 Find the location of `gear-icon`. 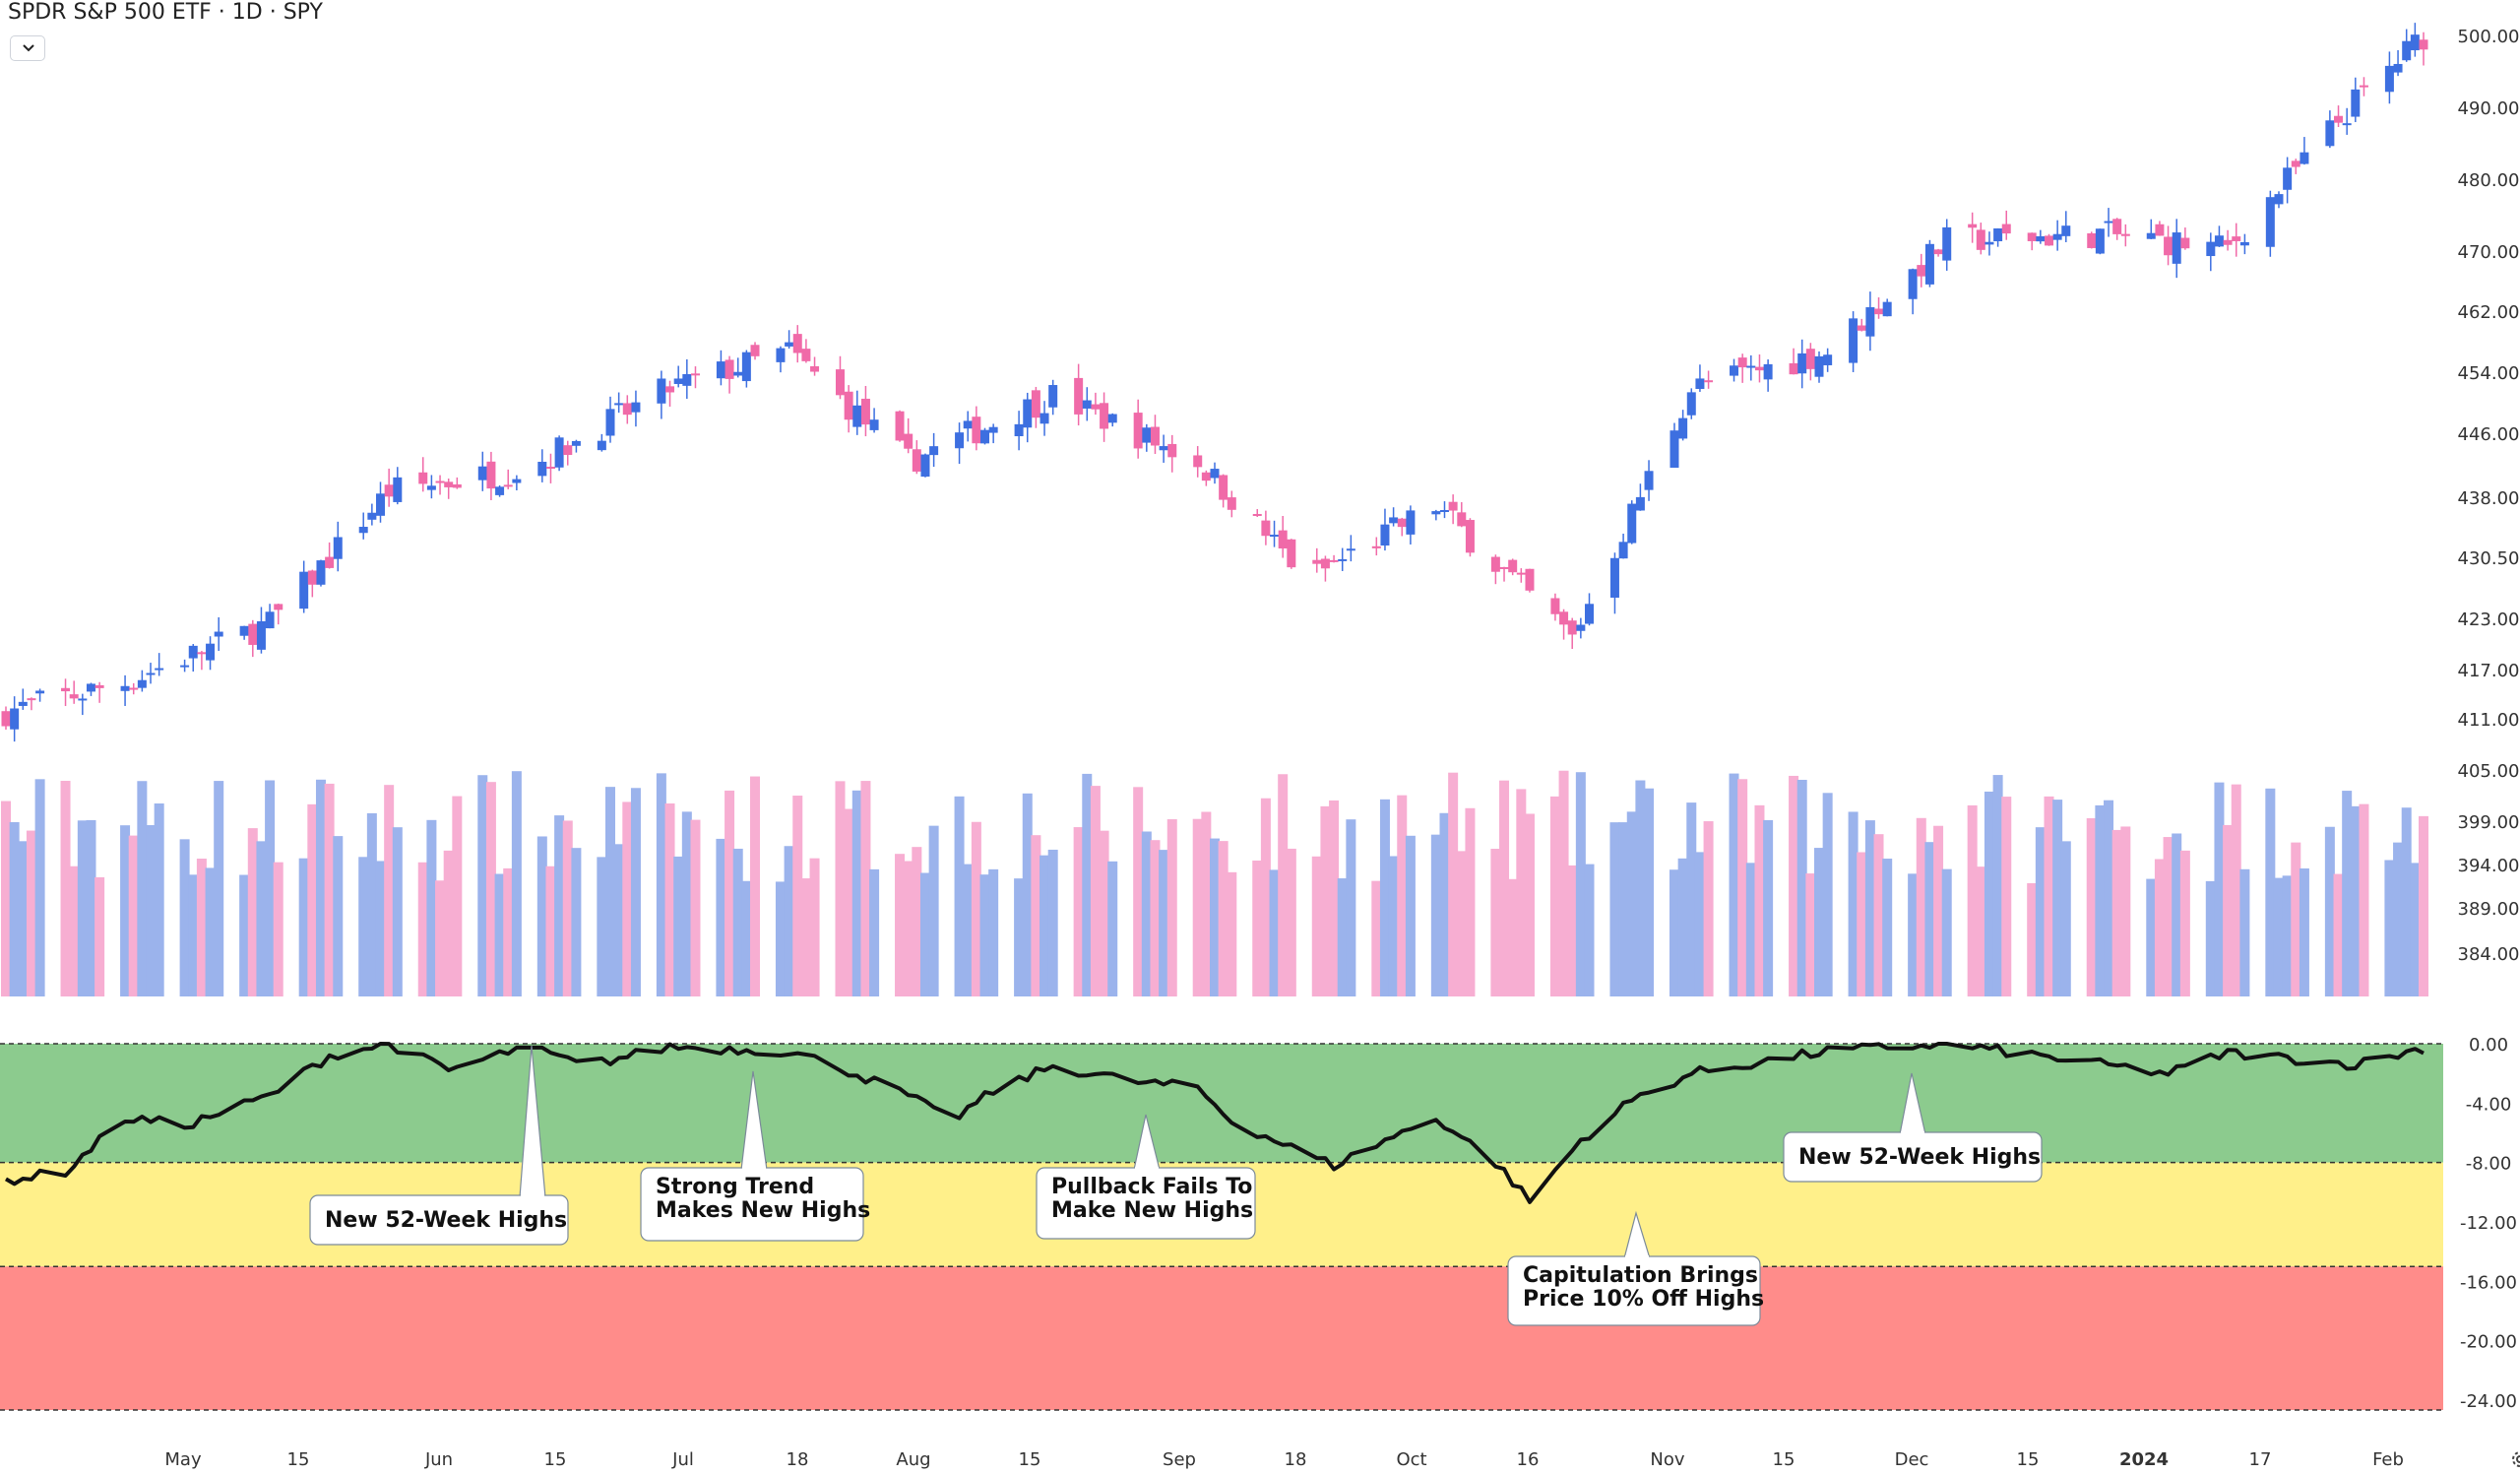

gear-icon is located at coordinates (2516, 1459).